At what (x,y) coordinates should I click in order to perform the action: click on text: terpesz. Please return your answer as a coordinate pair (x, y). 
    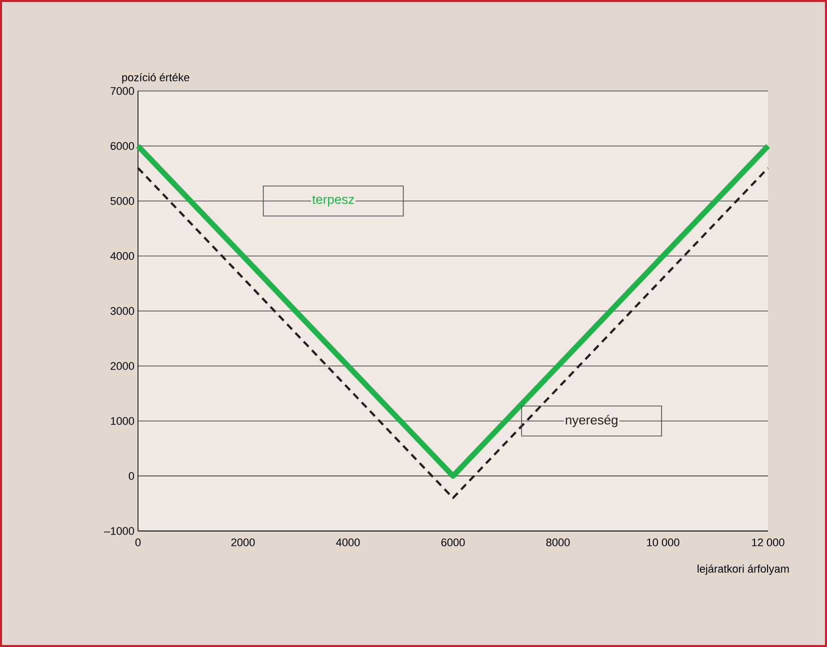
    Looking at the image, I should click on (333, 201).